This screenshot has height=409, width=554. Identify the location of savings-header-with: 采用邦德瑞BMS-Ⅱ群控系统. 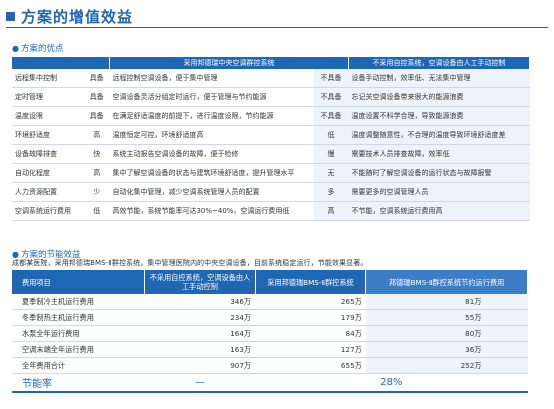
(311, 282).